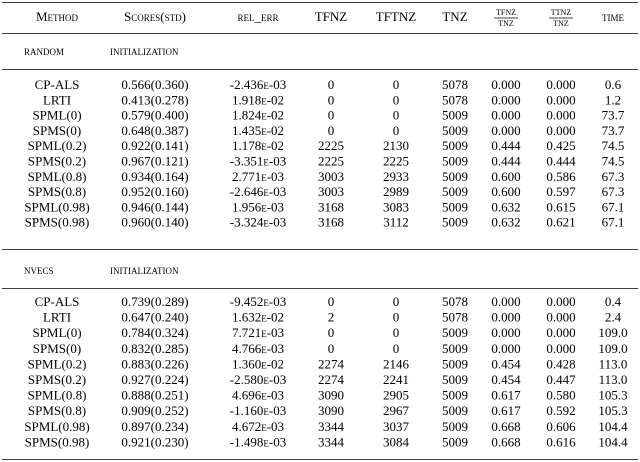 Image resolution: width=640 pixels, height=462 pixels. What do you see at coordinates (331, 176) in the screenshot?
I see `table-cell: 3003` at bounding box center [331, 176].